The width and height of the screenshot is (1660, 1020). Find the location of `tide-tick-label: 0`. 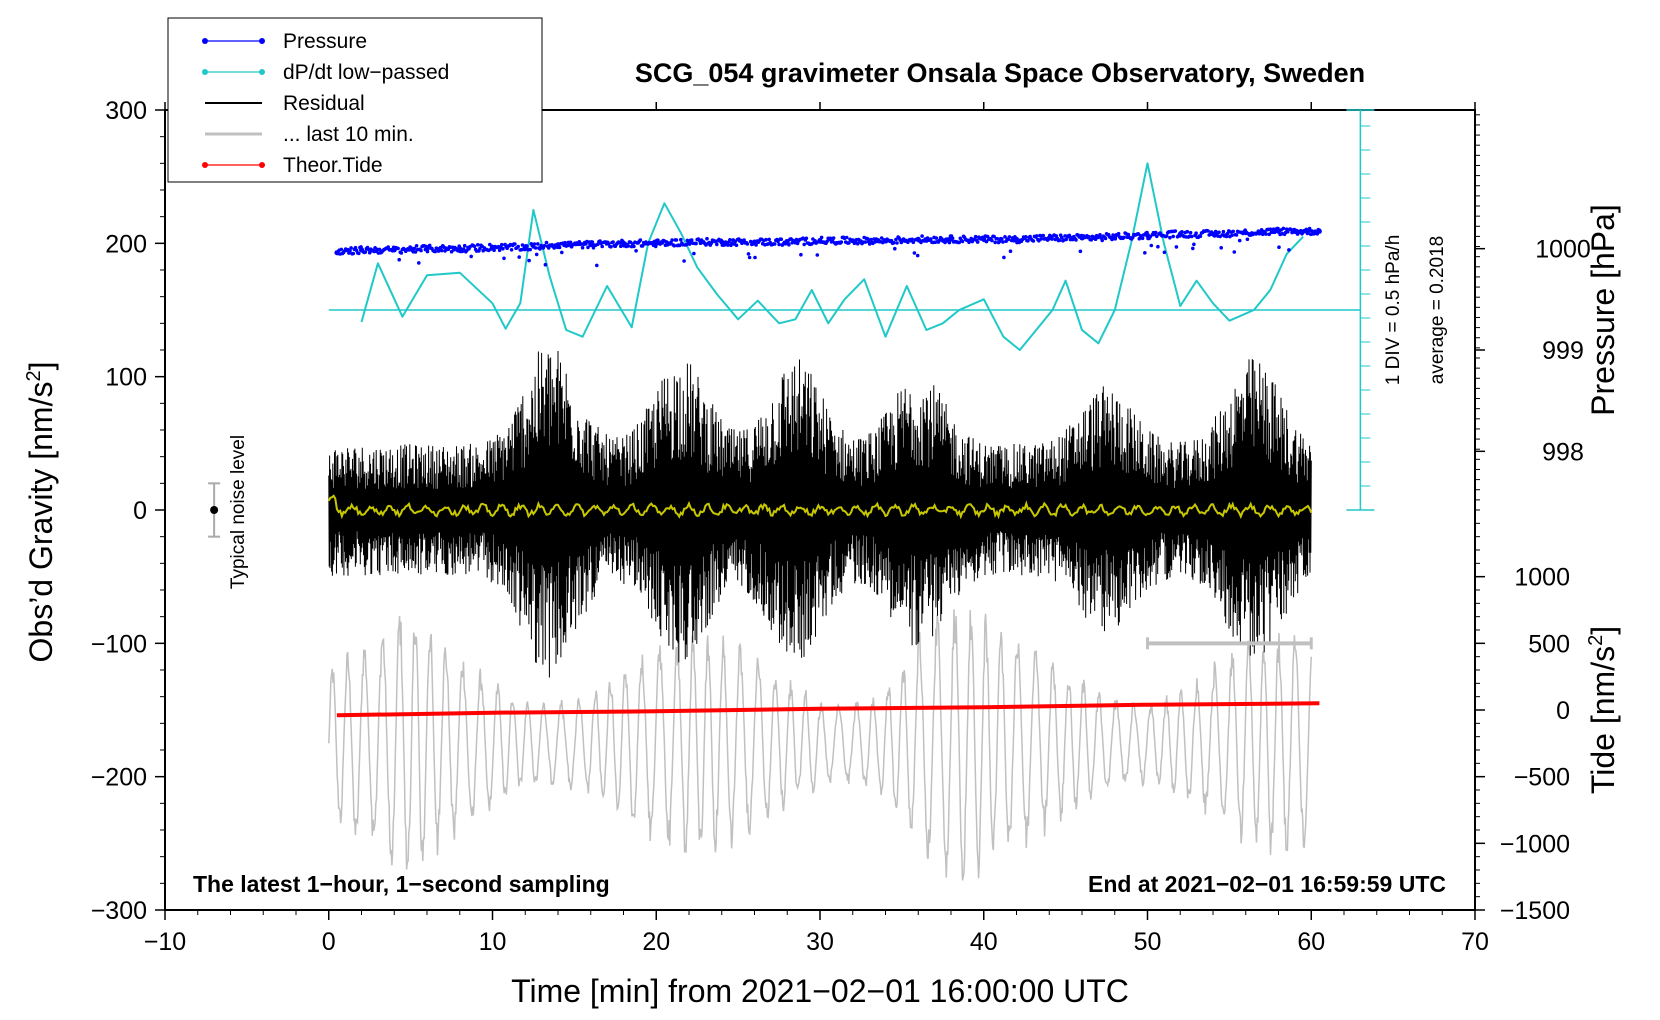

tide-tick-label: 0 is located at coordinates (1563, 711).